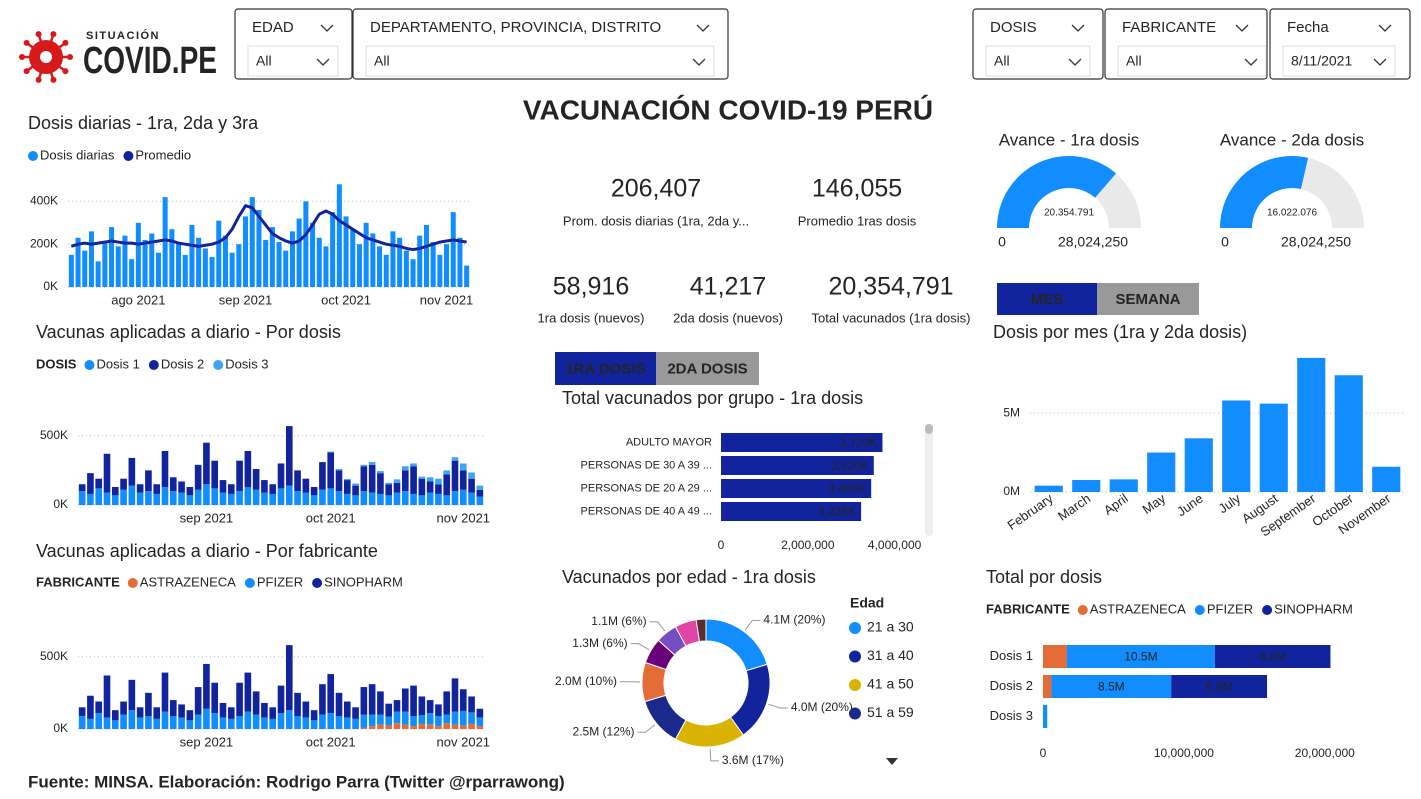  What do you see at coordinates (1219, 687) in the screenshot?
I see `data-label: 6.8M` at bounding box center [1219, 687].